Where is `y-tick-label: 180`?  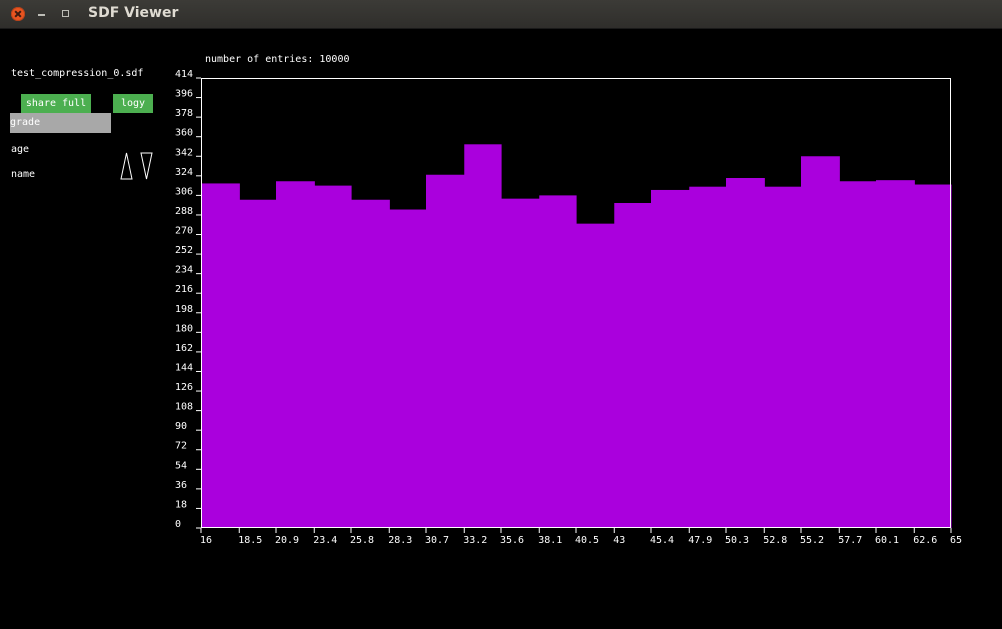 y-tick-label: 180 is located at coordinates (184, 328).